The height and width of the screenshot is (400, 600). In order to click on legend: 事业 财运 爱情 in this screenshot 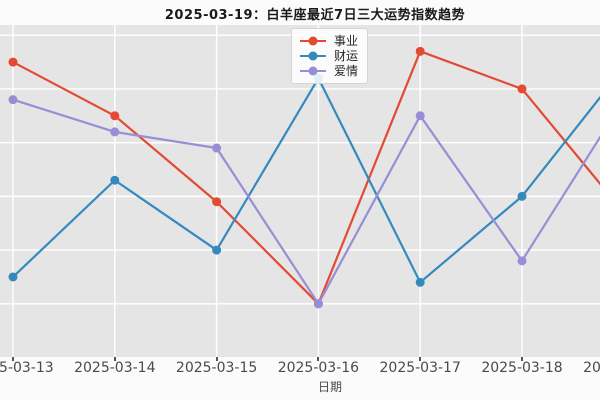, I will do `click(330, 56)`.